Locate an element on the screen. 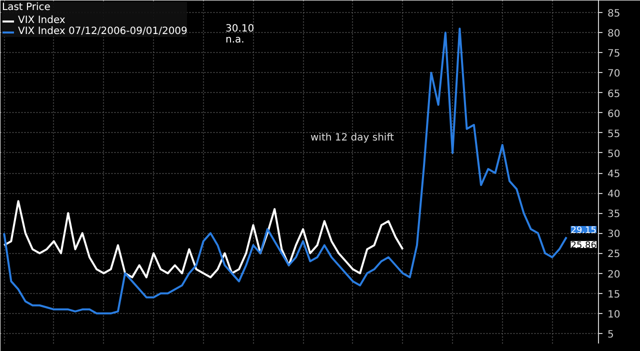 The height and width of the screenshot is (351, 640). y-tick-label: 25 is located at coordinates (614, 254).